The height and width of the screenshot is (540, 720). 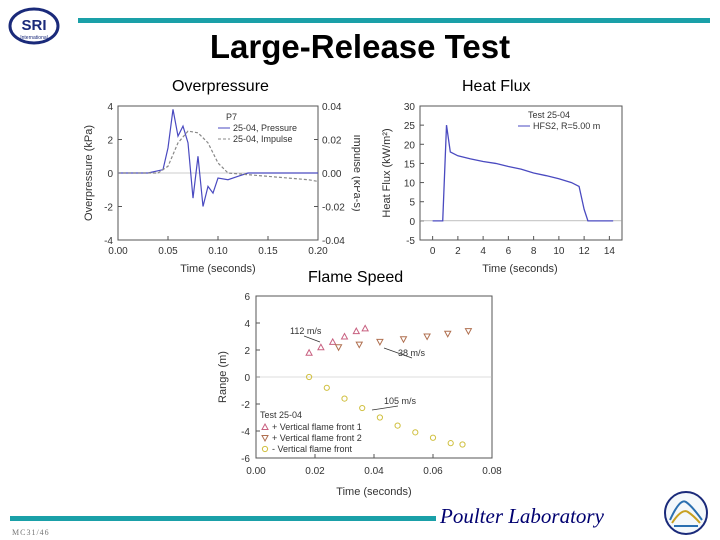 What do you see at coordinates (34, 38) in the screenshot?
I see `svg-text: International` at bounding box center [34, 38].